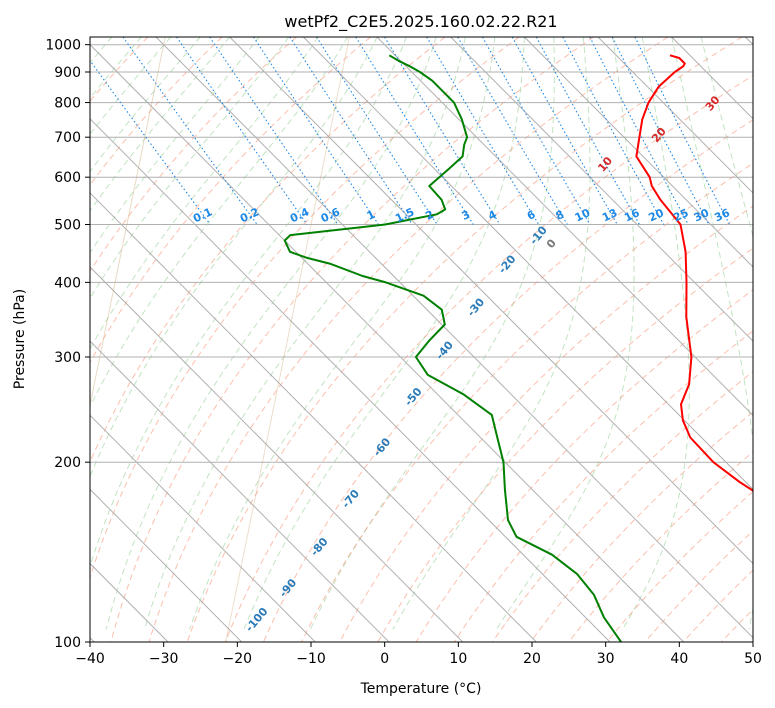  What do you see at coordinates (311, 659) in the screenshot?
I see `x-tick-label: −10` at bounding box center [311, 659].